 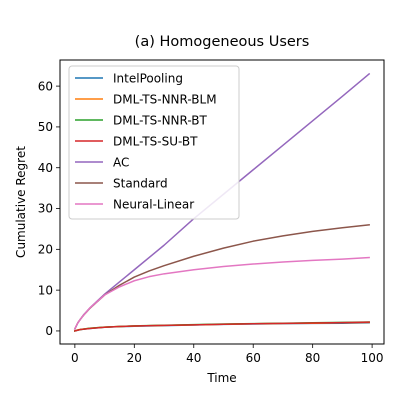 What do you see at coordinates (45, 127) in the screenshot?
I see `y-tick-label: 50` at bounding box center [45, 127].